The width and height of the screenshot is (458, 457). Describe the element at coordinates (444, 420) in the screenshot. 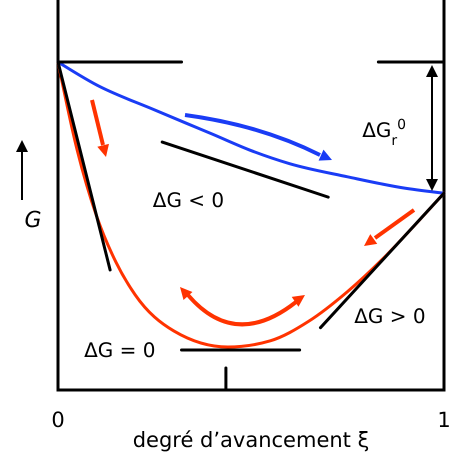

I see `x-tick-label: 1` at that location.